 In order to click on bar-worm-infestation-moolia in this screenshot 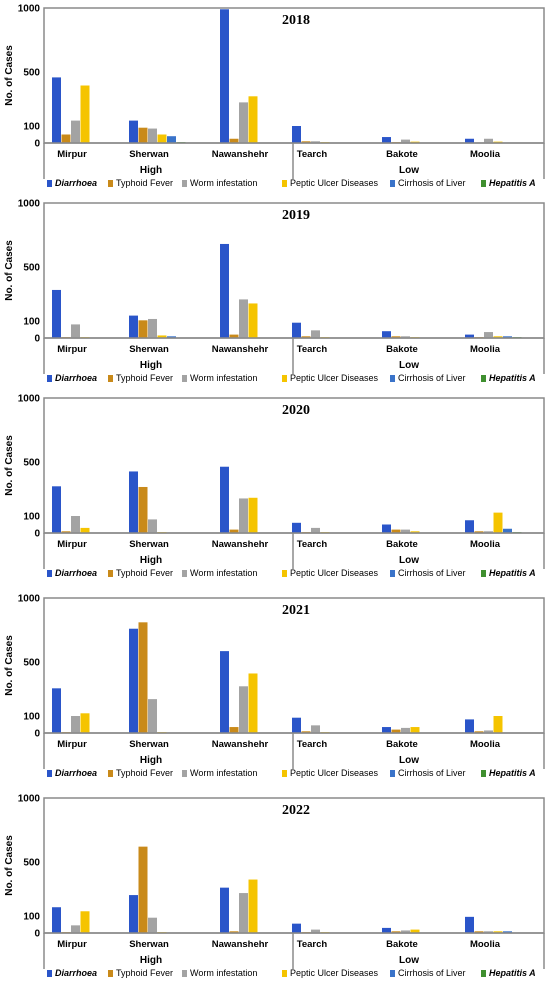, I will do `click(488, 140)`.